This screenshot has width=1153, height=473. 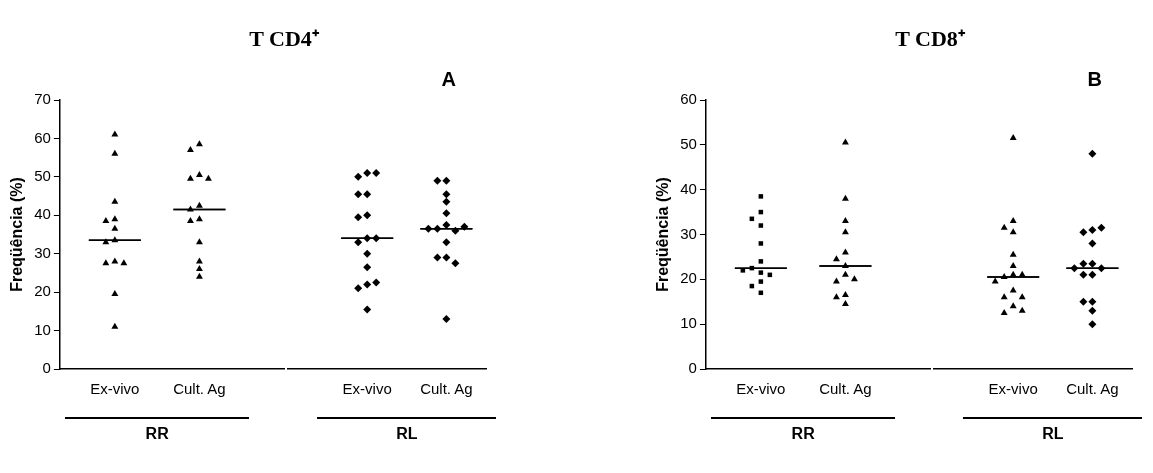 I want to click on text: A, so click(x=448, y=79).